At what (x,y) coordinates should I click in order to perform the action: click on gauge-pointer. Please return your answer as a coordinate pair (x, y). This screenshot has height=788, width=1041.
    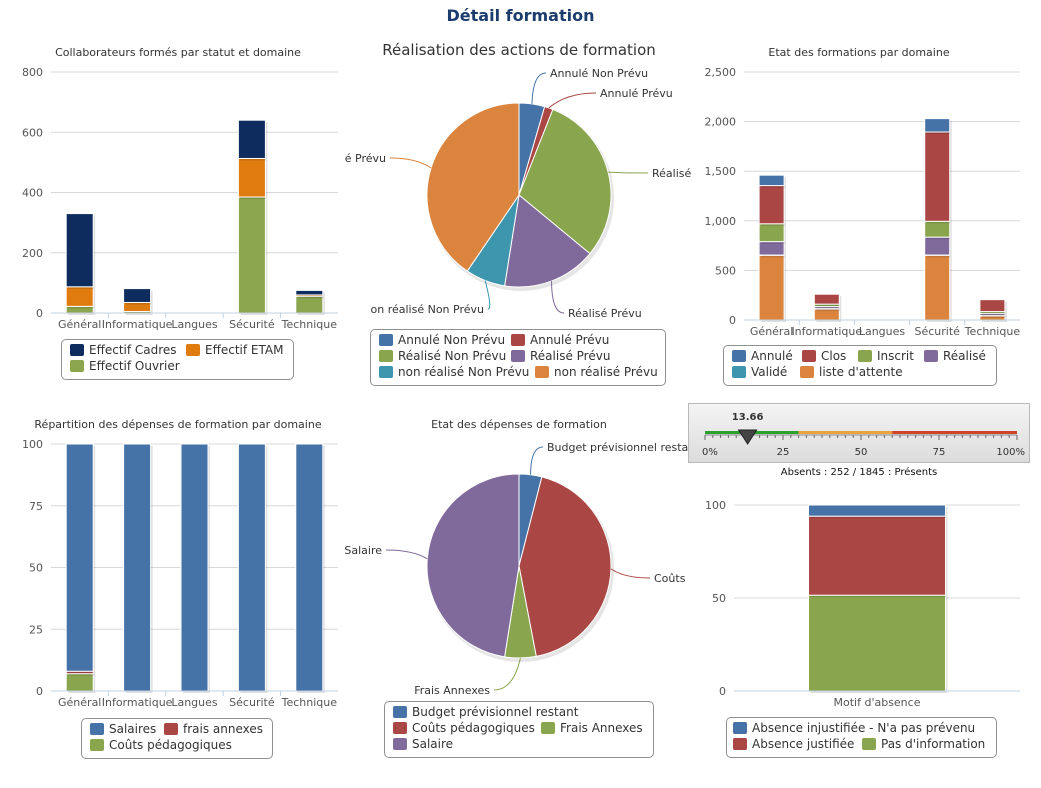
    Looking at the image, I should click on (747, 437).